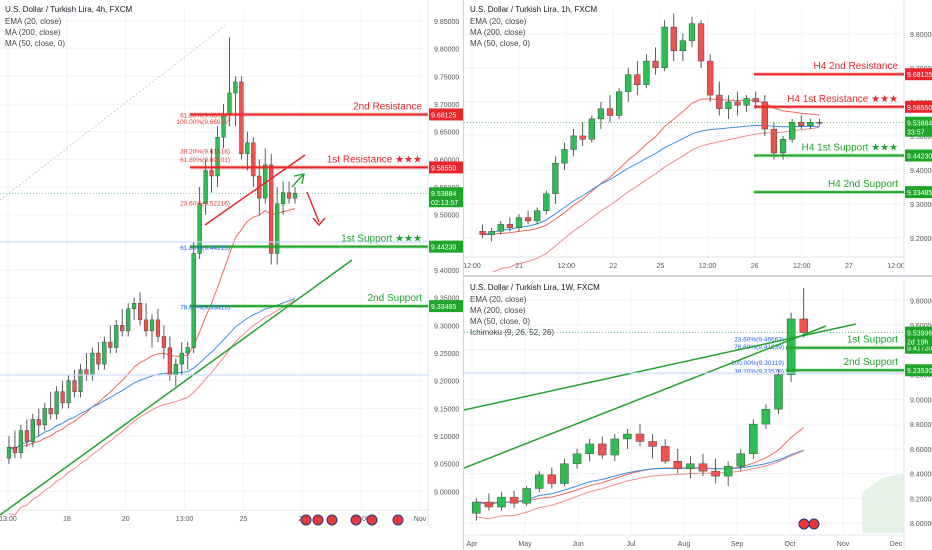  What do you see at coordinates (446, 105) in the screenshot?
I see `price-tick-label: 9.70000` at bounding box center [446, 105].